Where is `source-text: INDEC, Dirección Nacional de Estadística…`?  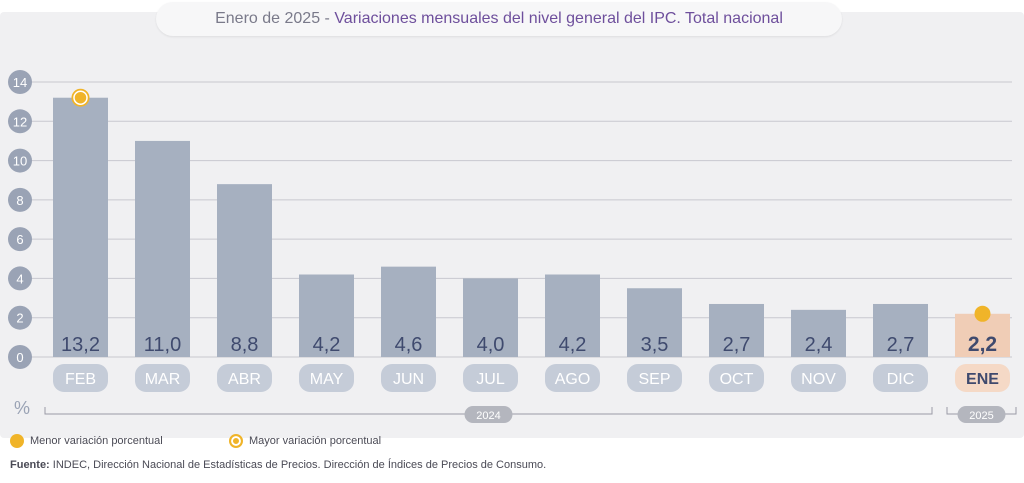 source-text: INDEC, Dirección Nacional de Estadística… is located at coordinates (298, 465).